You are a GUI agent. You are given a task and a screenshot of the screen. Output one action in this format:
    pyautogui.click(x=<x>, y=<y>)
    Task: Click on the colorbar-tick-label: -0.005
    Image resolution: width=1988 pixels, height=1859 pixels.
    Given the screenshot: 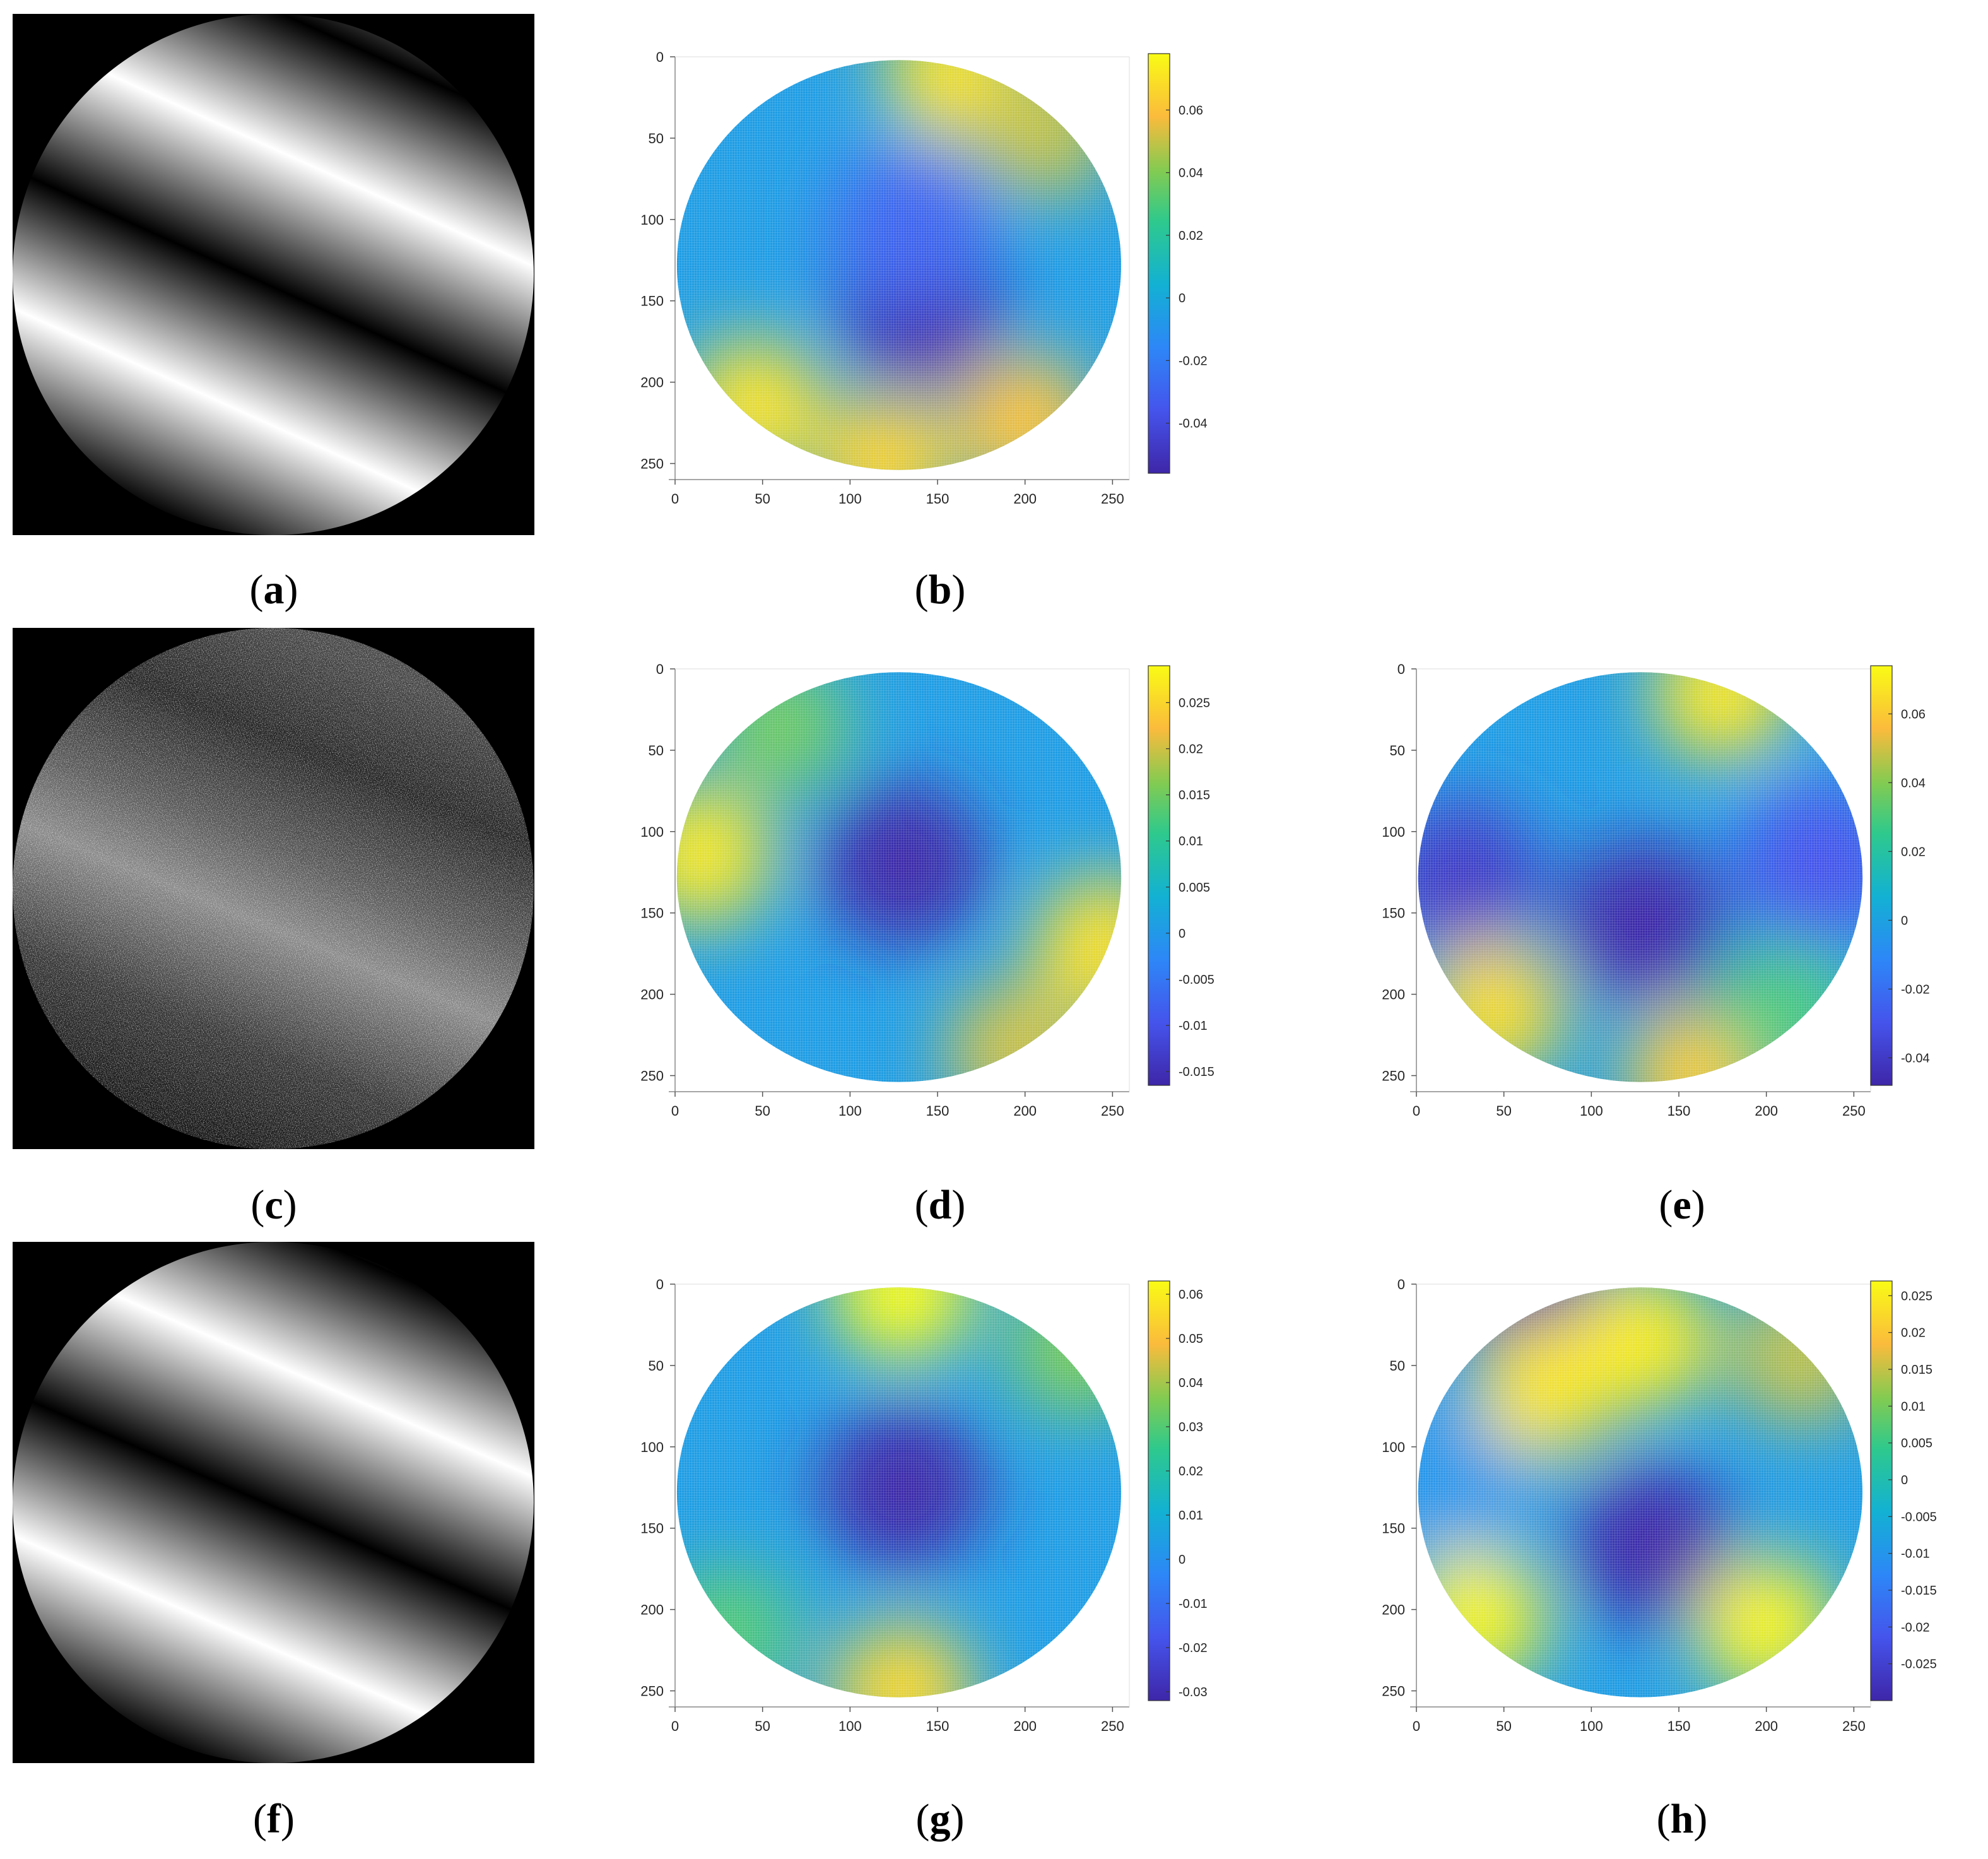 What is the action you would take?
    pyautogui.click(x=1919, y=1517)
    